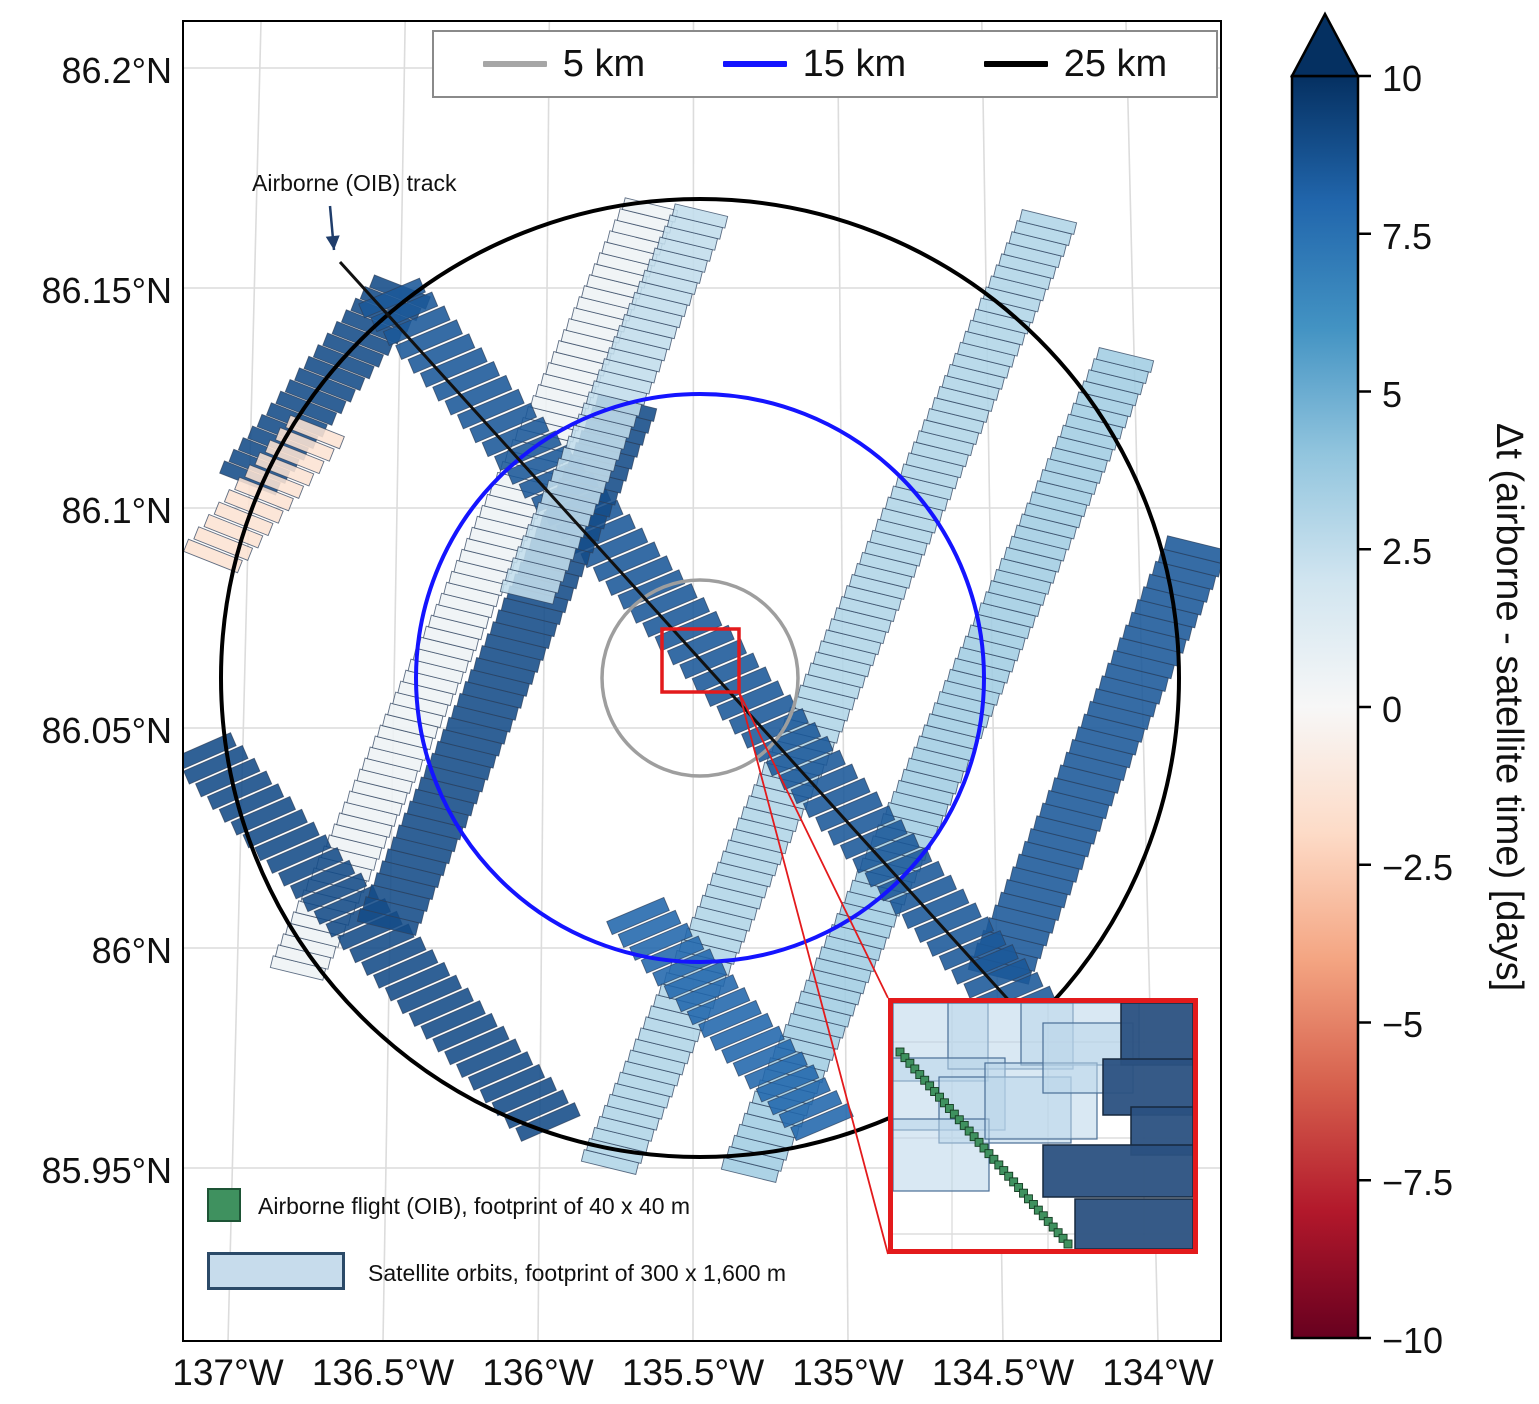  I want to click on x-tick-label: 136°W, so click(538, 1372).